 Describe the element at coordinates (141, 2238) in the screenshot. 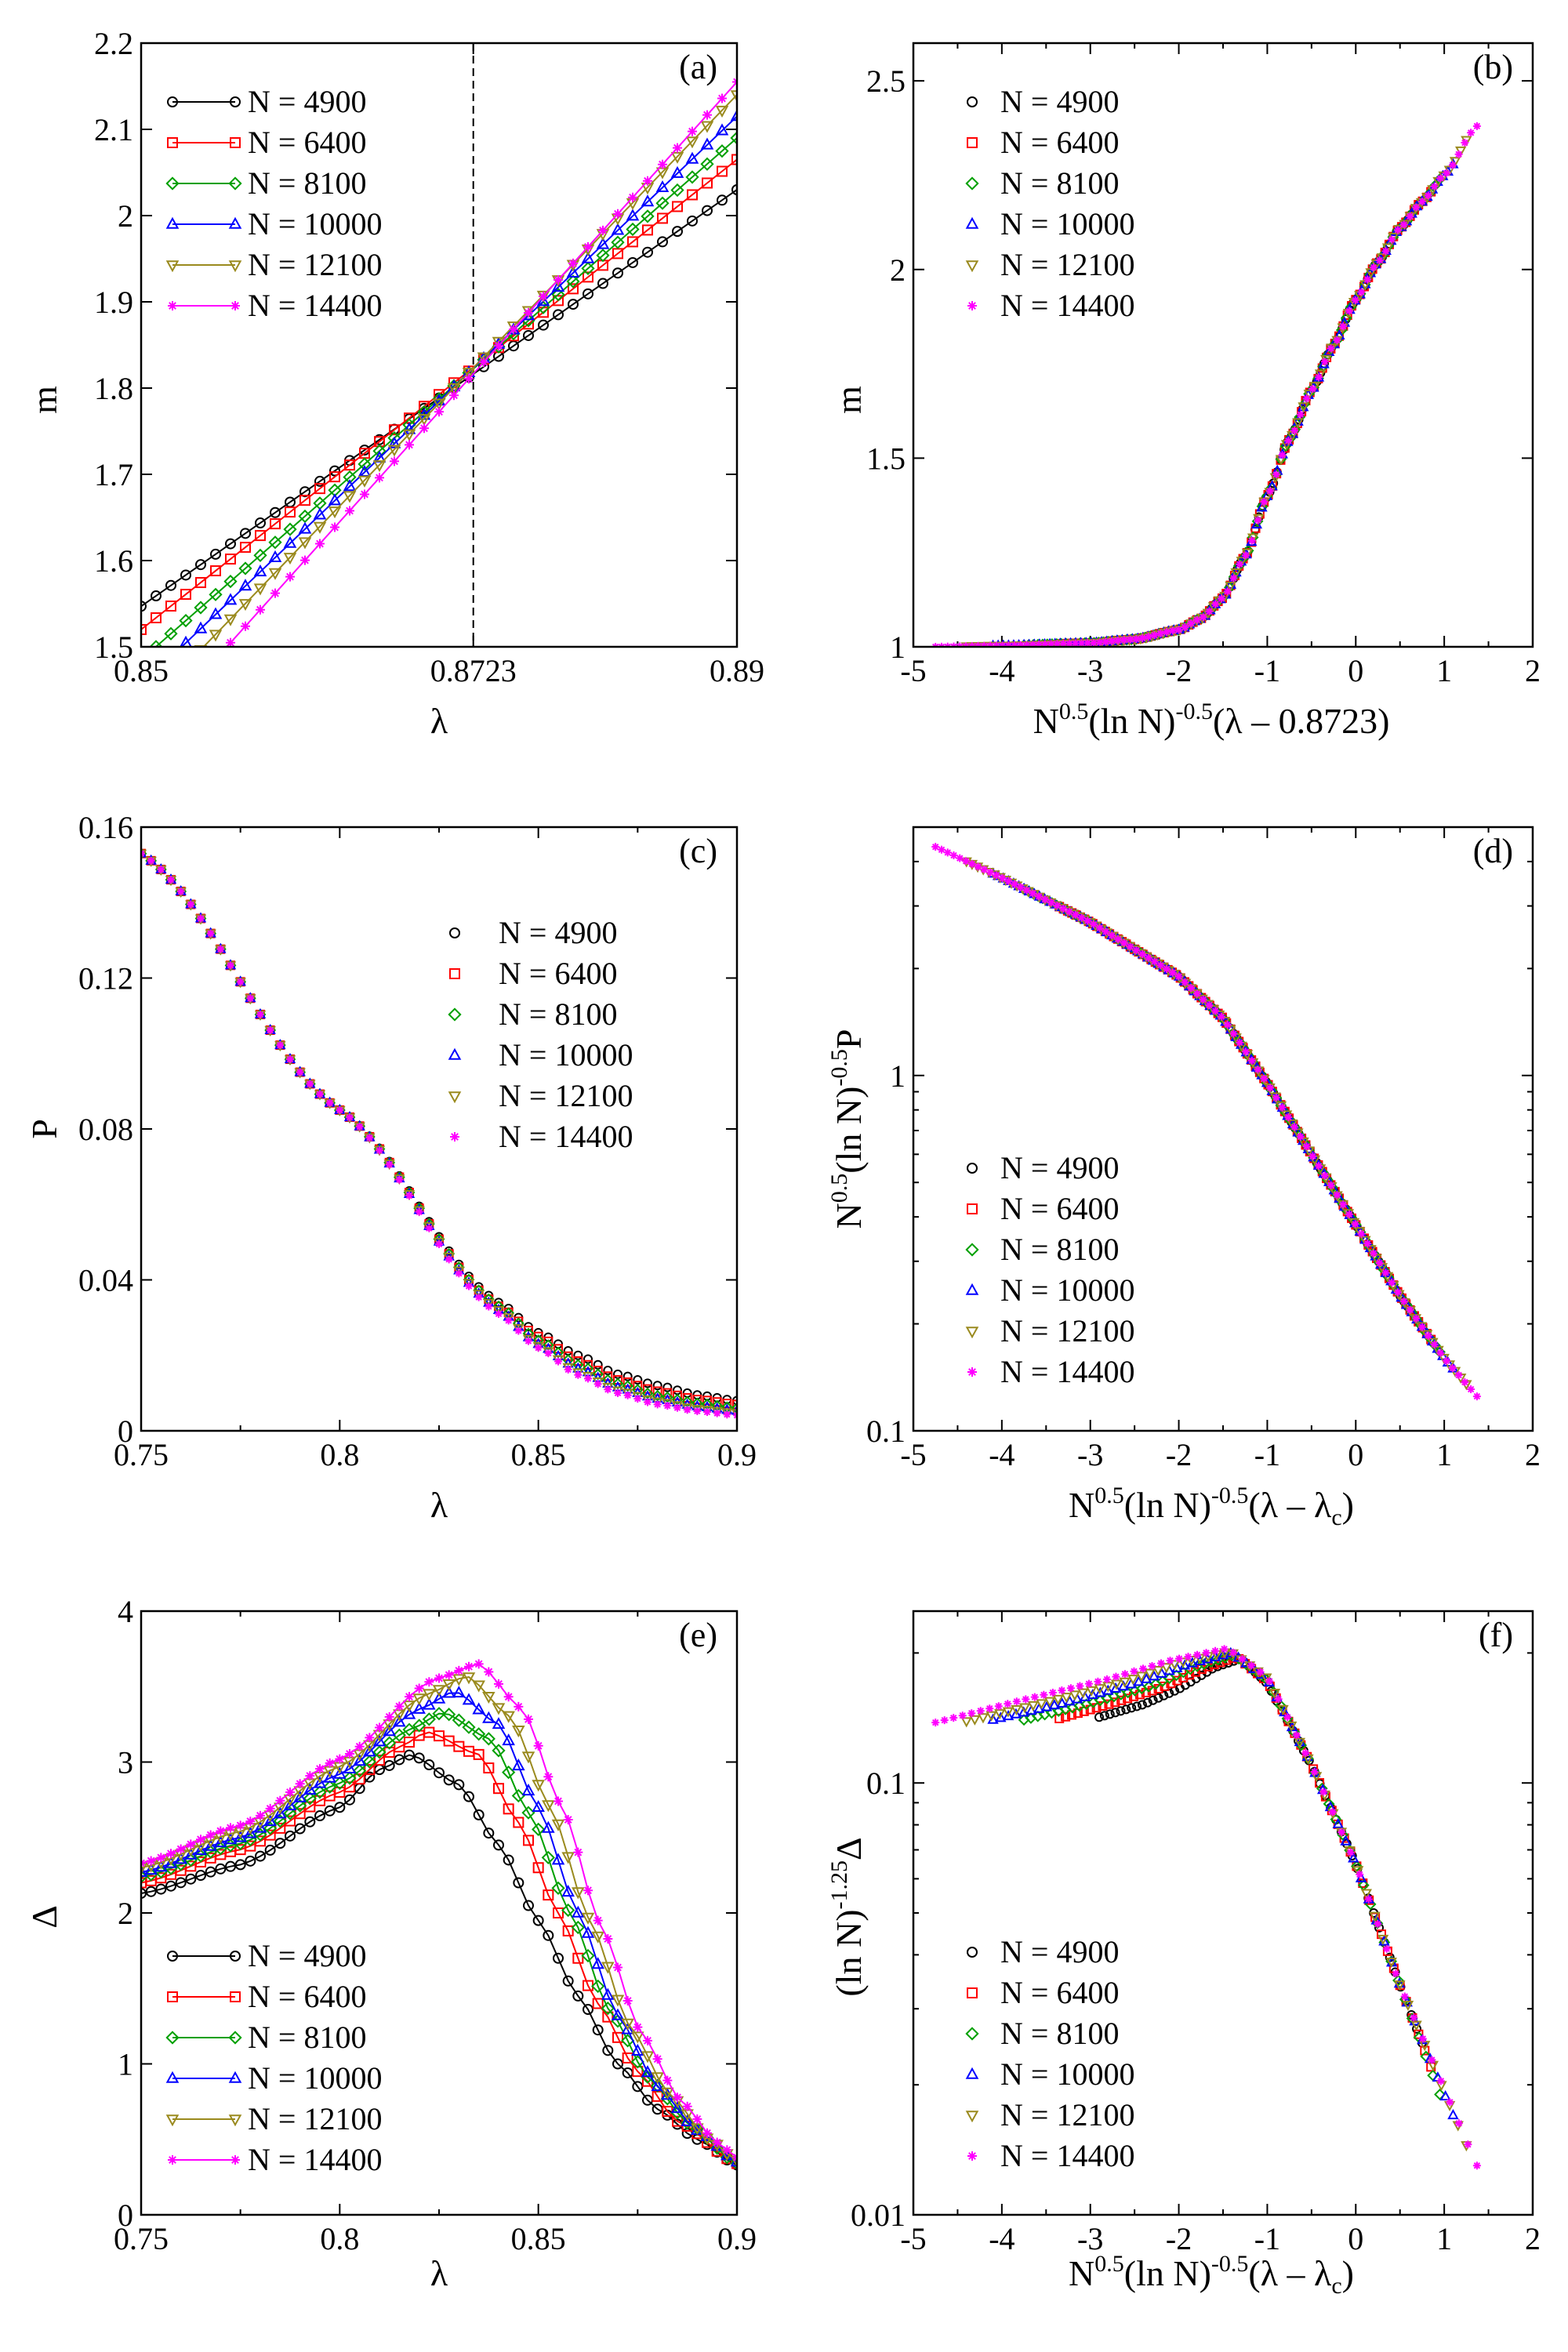

I see `panel-e-xtick-label: 0.75` at that location.